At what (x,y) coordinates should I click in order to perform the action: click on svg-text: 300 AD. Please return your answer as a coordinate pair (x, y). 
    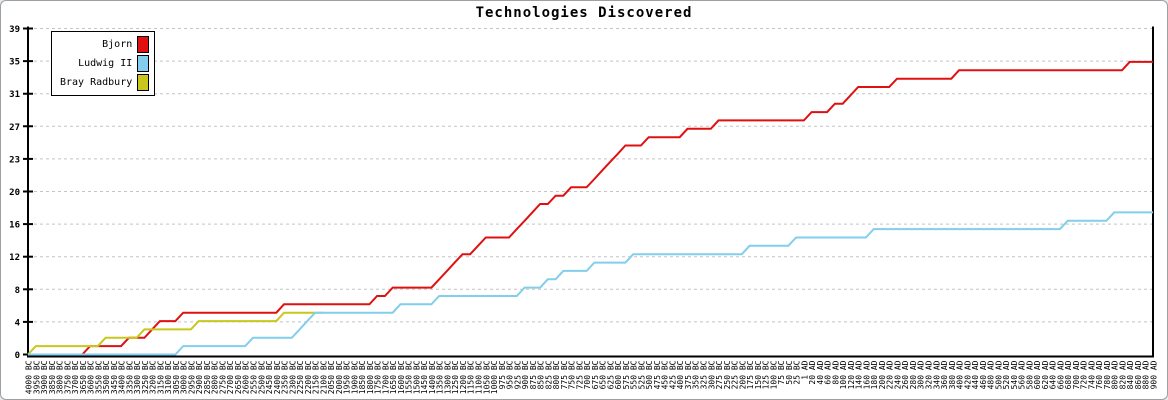
    Looking at the image, I should click on (921, 374).